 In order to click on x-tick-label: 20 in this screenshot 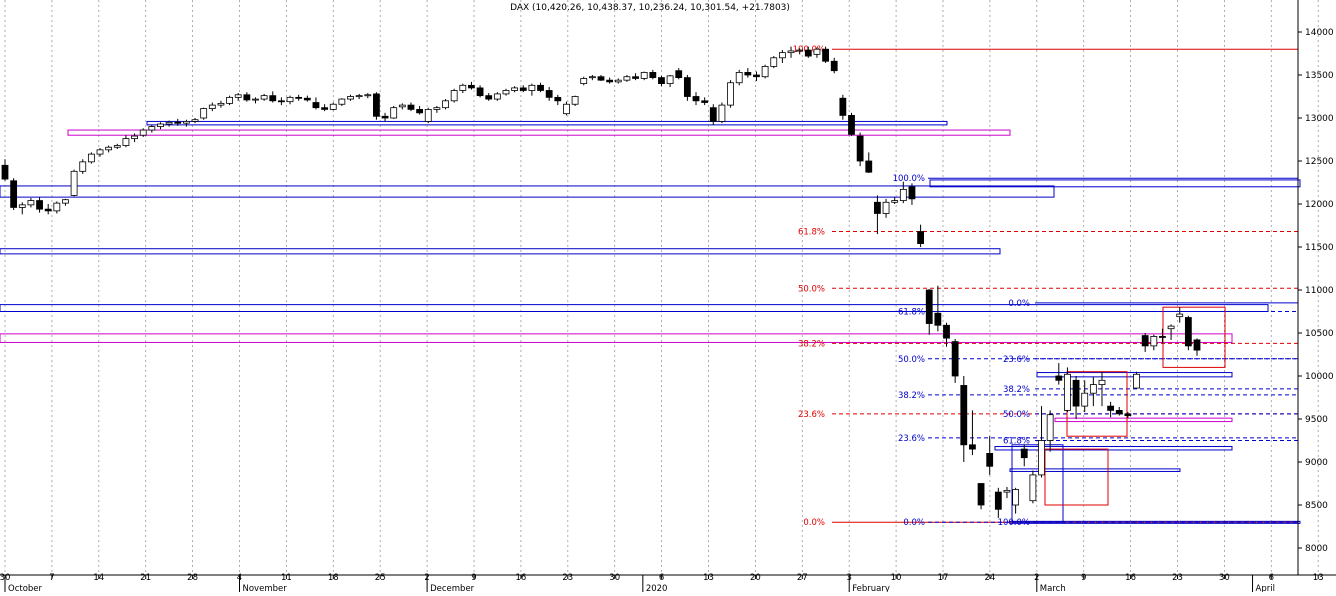, I will do `click(755, 578)`.